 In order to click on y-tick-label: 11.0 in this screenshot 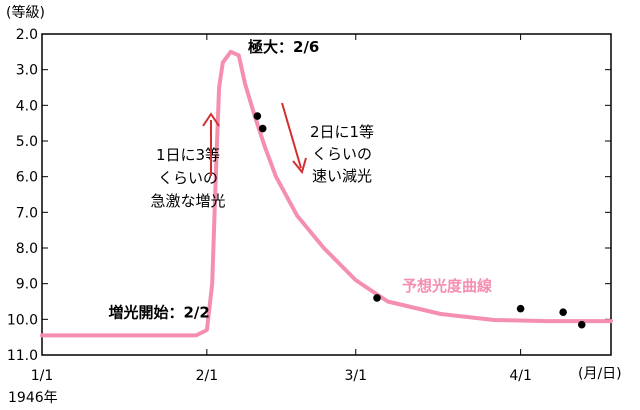, I will do `click(22, 356)`.